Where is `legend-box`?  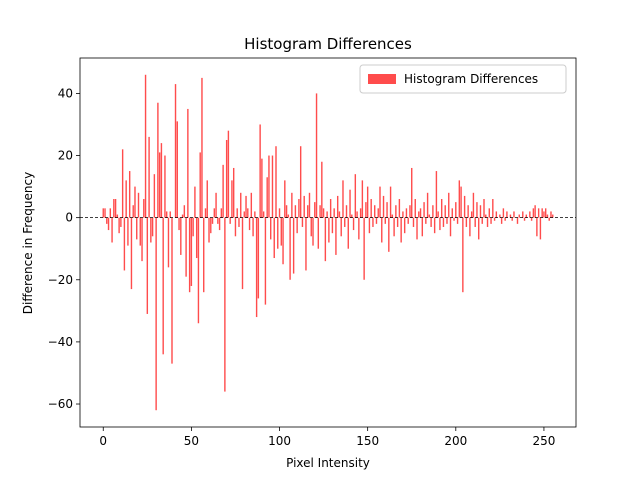
legend-box is located at coordinates (463, 79).